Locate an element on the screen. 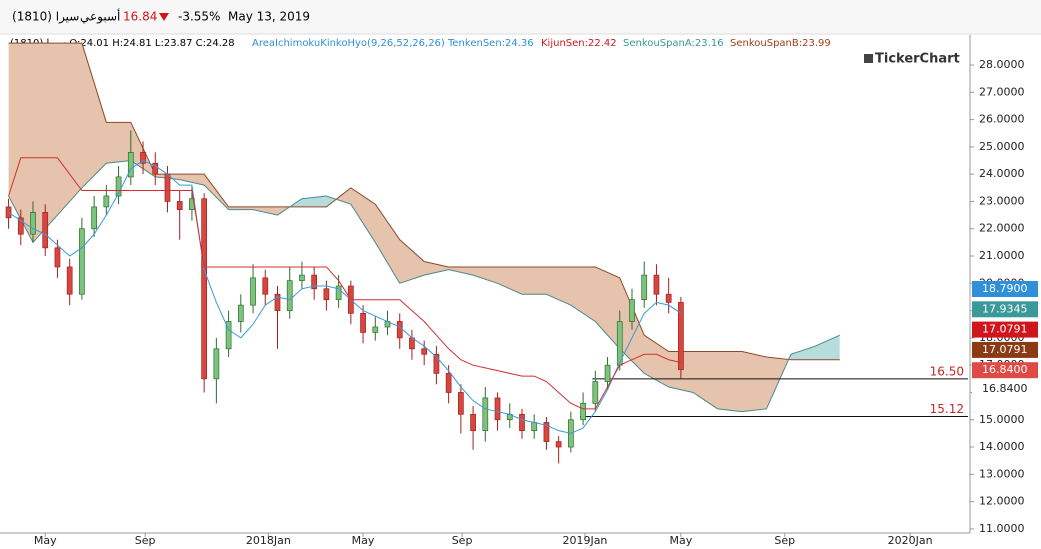  h-line-label: 15.12 is located at coordinates (947, 409).